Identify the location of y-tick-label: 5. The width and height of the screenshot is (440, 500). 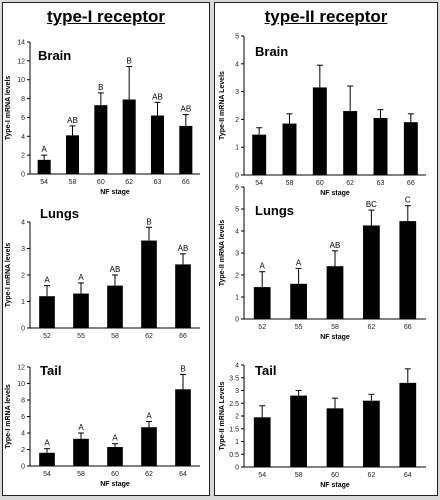
(237, 210).